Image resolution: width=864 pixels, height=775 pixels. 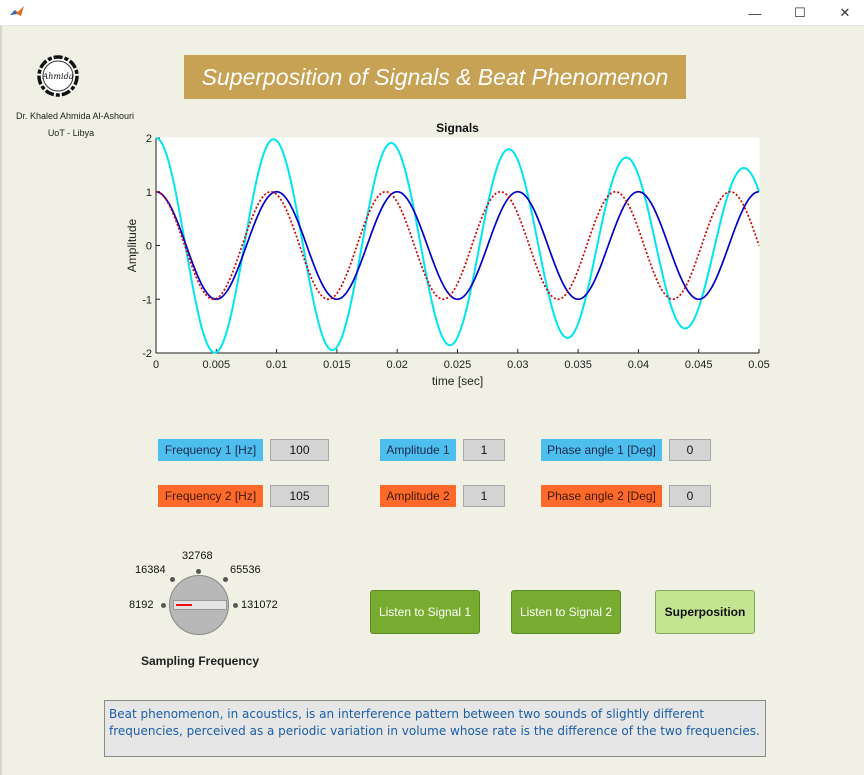 I want to click on sampling-frequency-knob, so click(x=199, y=605).